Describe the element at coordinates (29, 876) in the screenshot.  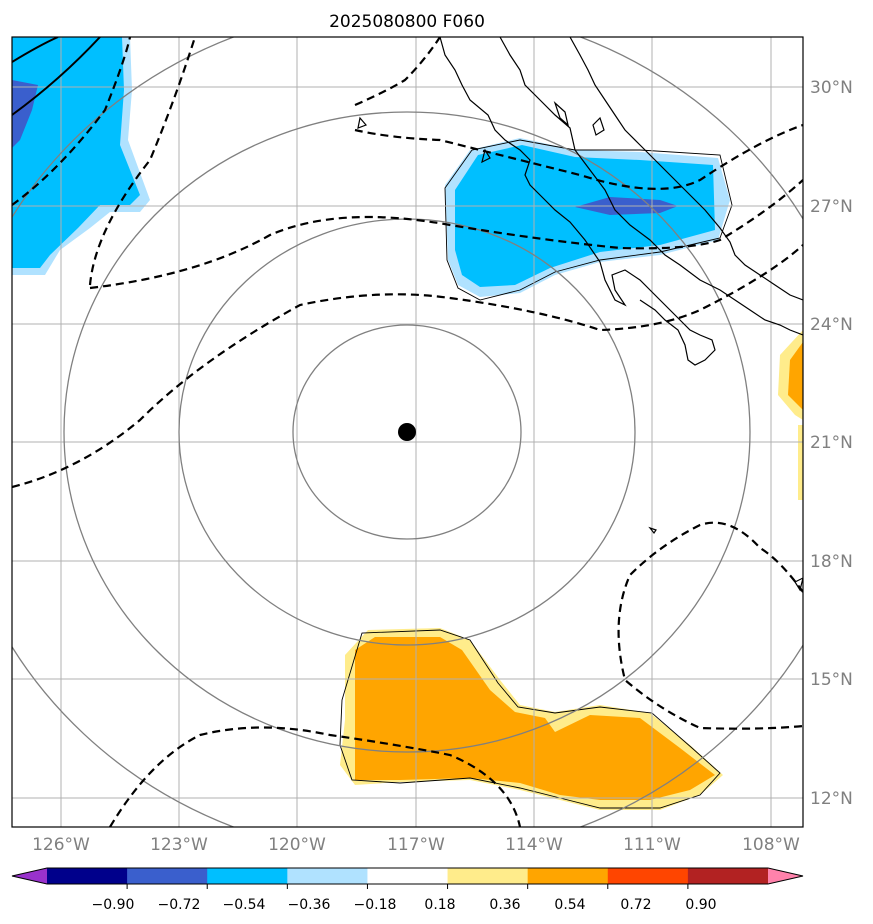
I see `colorbar-extend-low` at that location.